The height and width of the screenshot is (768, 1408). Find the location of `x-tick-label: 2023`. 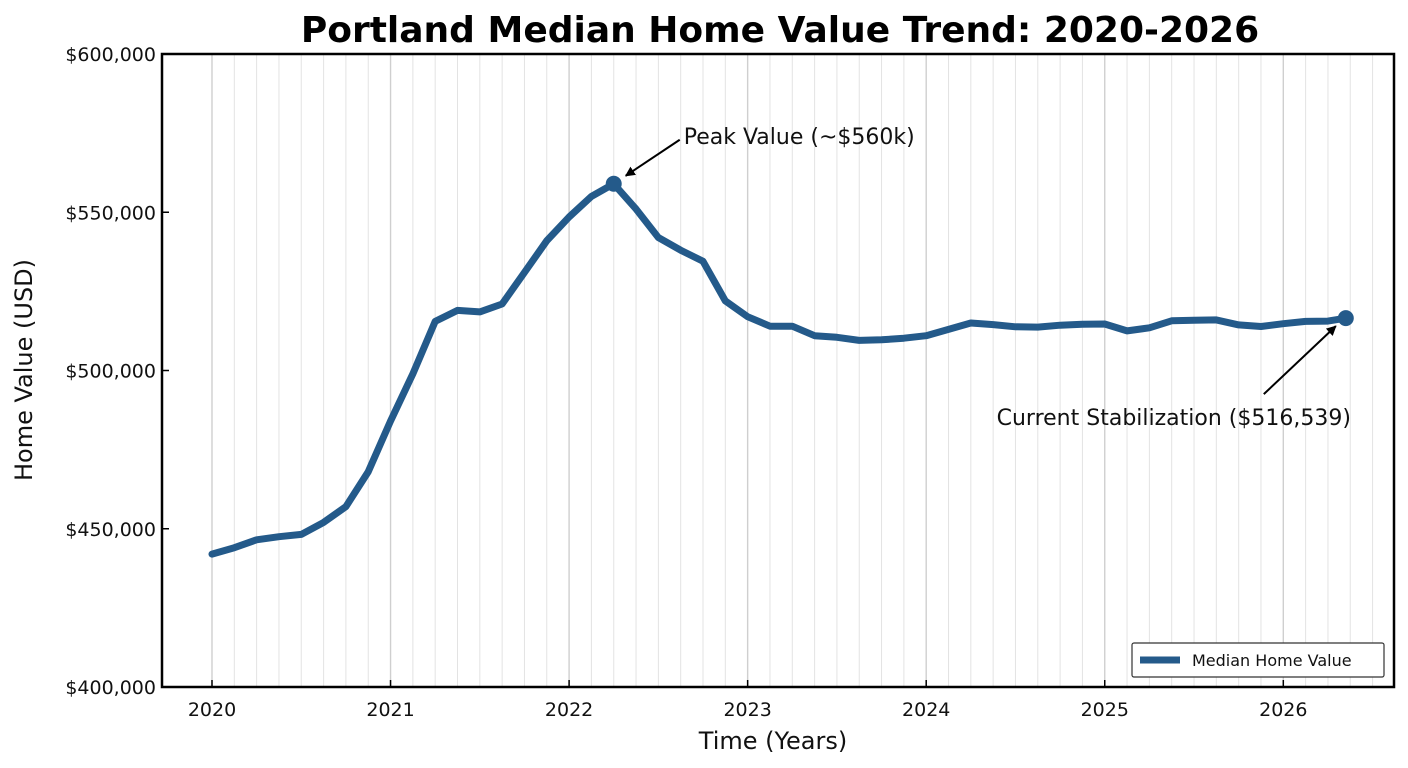

x-tick-label: 2023 is located at coordinates (747, 710).